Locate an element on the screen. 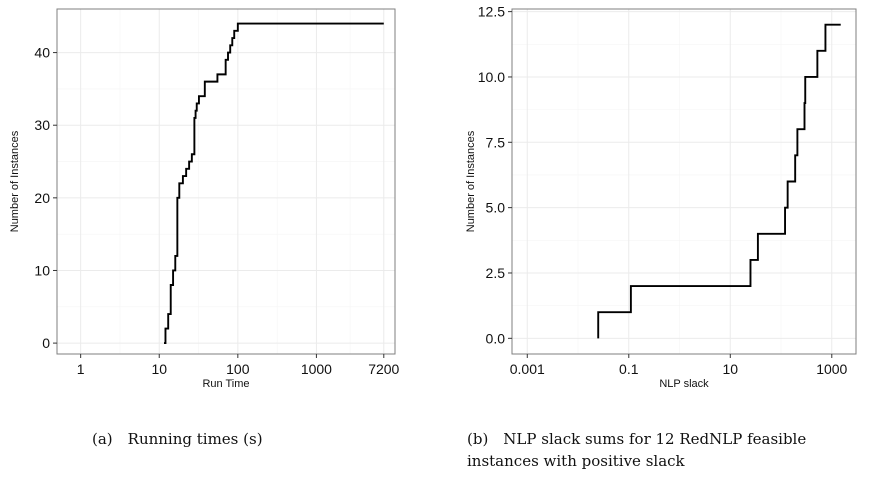  x-tick-label: 7200 is located at coordinates (383, 369).